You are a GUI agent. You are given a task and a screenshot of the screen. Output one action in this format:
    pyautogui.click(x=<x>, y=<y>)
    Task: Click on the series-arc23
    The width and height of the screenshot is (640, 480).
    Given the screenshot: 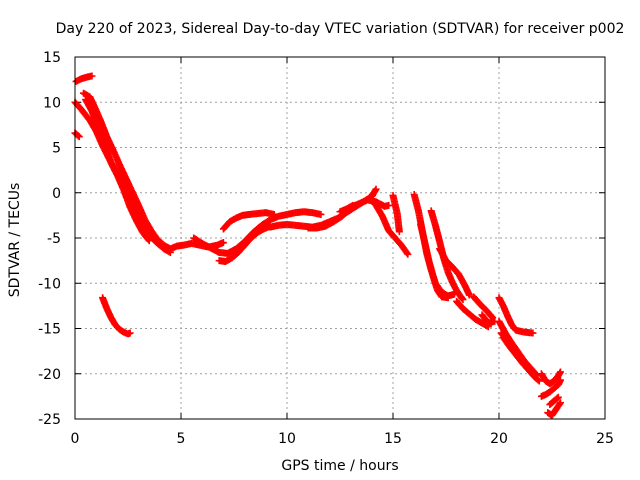 What is the action you would take?
    pyautogui.click(x=518, y=348)
    